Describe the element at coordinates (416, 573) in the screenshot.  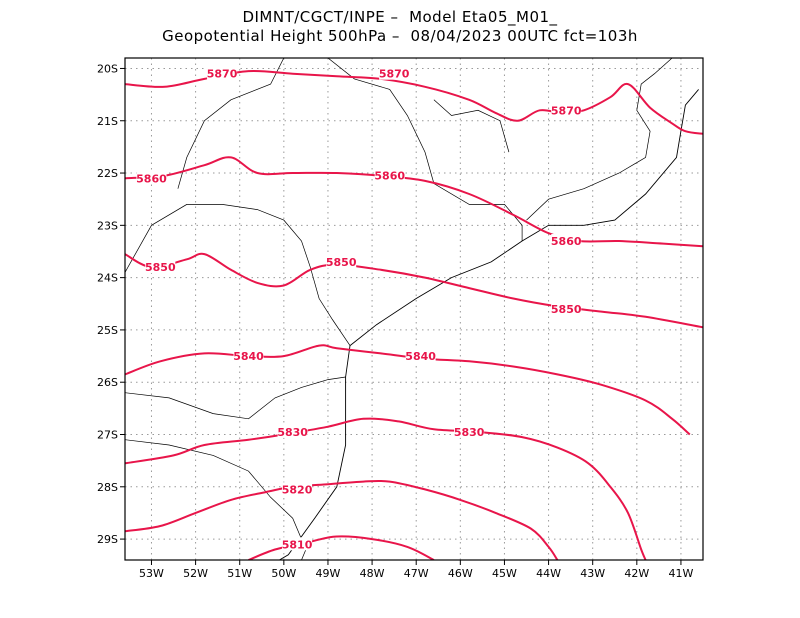
I see `x-tick-label: 47W` at that location.